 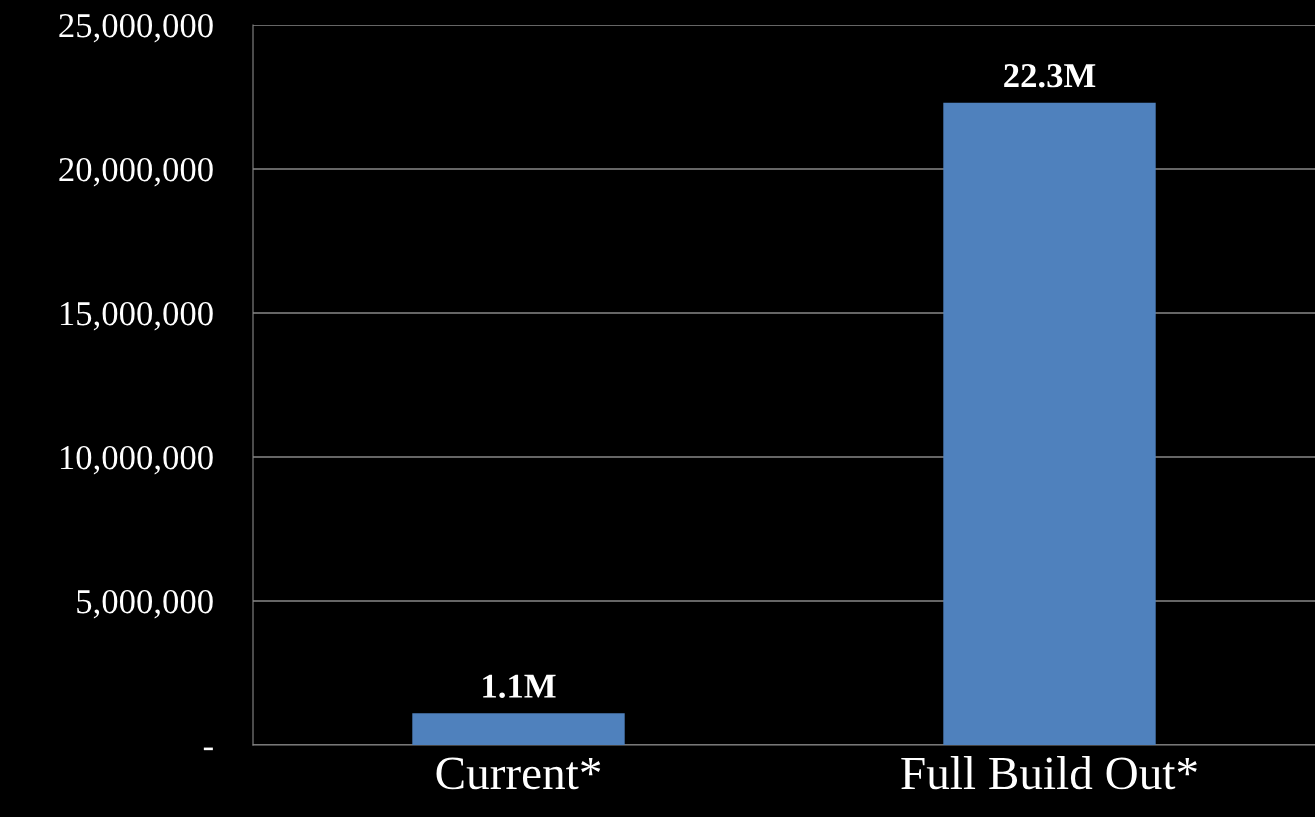 What do you see at coordinates (1049, 773) in the screenshot?
I see `x-tick-label: Full Build Out*` at bounding box center [1049, 773].